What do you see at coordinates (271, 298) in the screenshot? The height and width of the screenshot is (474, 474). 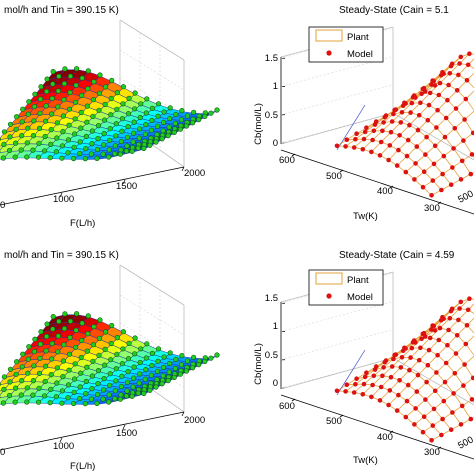 I see `z-tick-label: 1.5` at bounding box center [271, 298].